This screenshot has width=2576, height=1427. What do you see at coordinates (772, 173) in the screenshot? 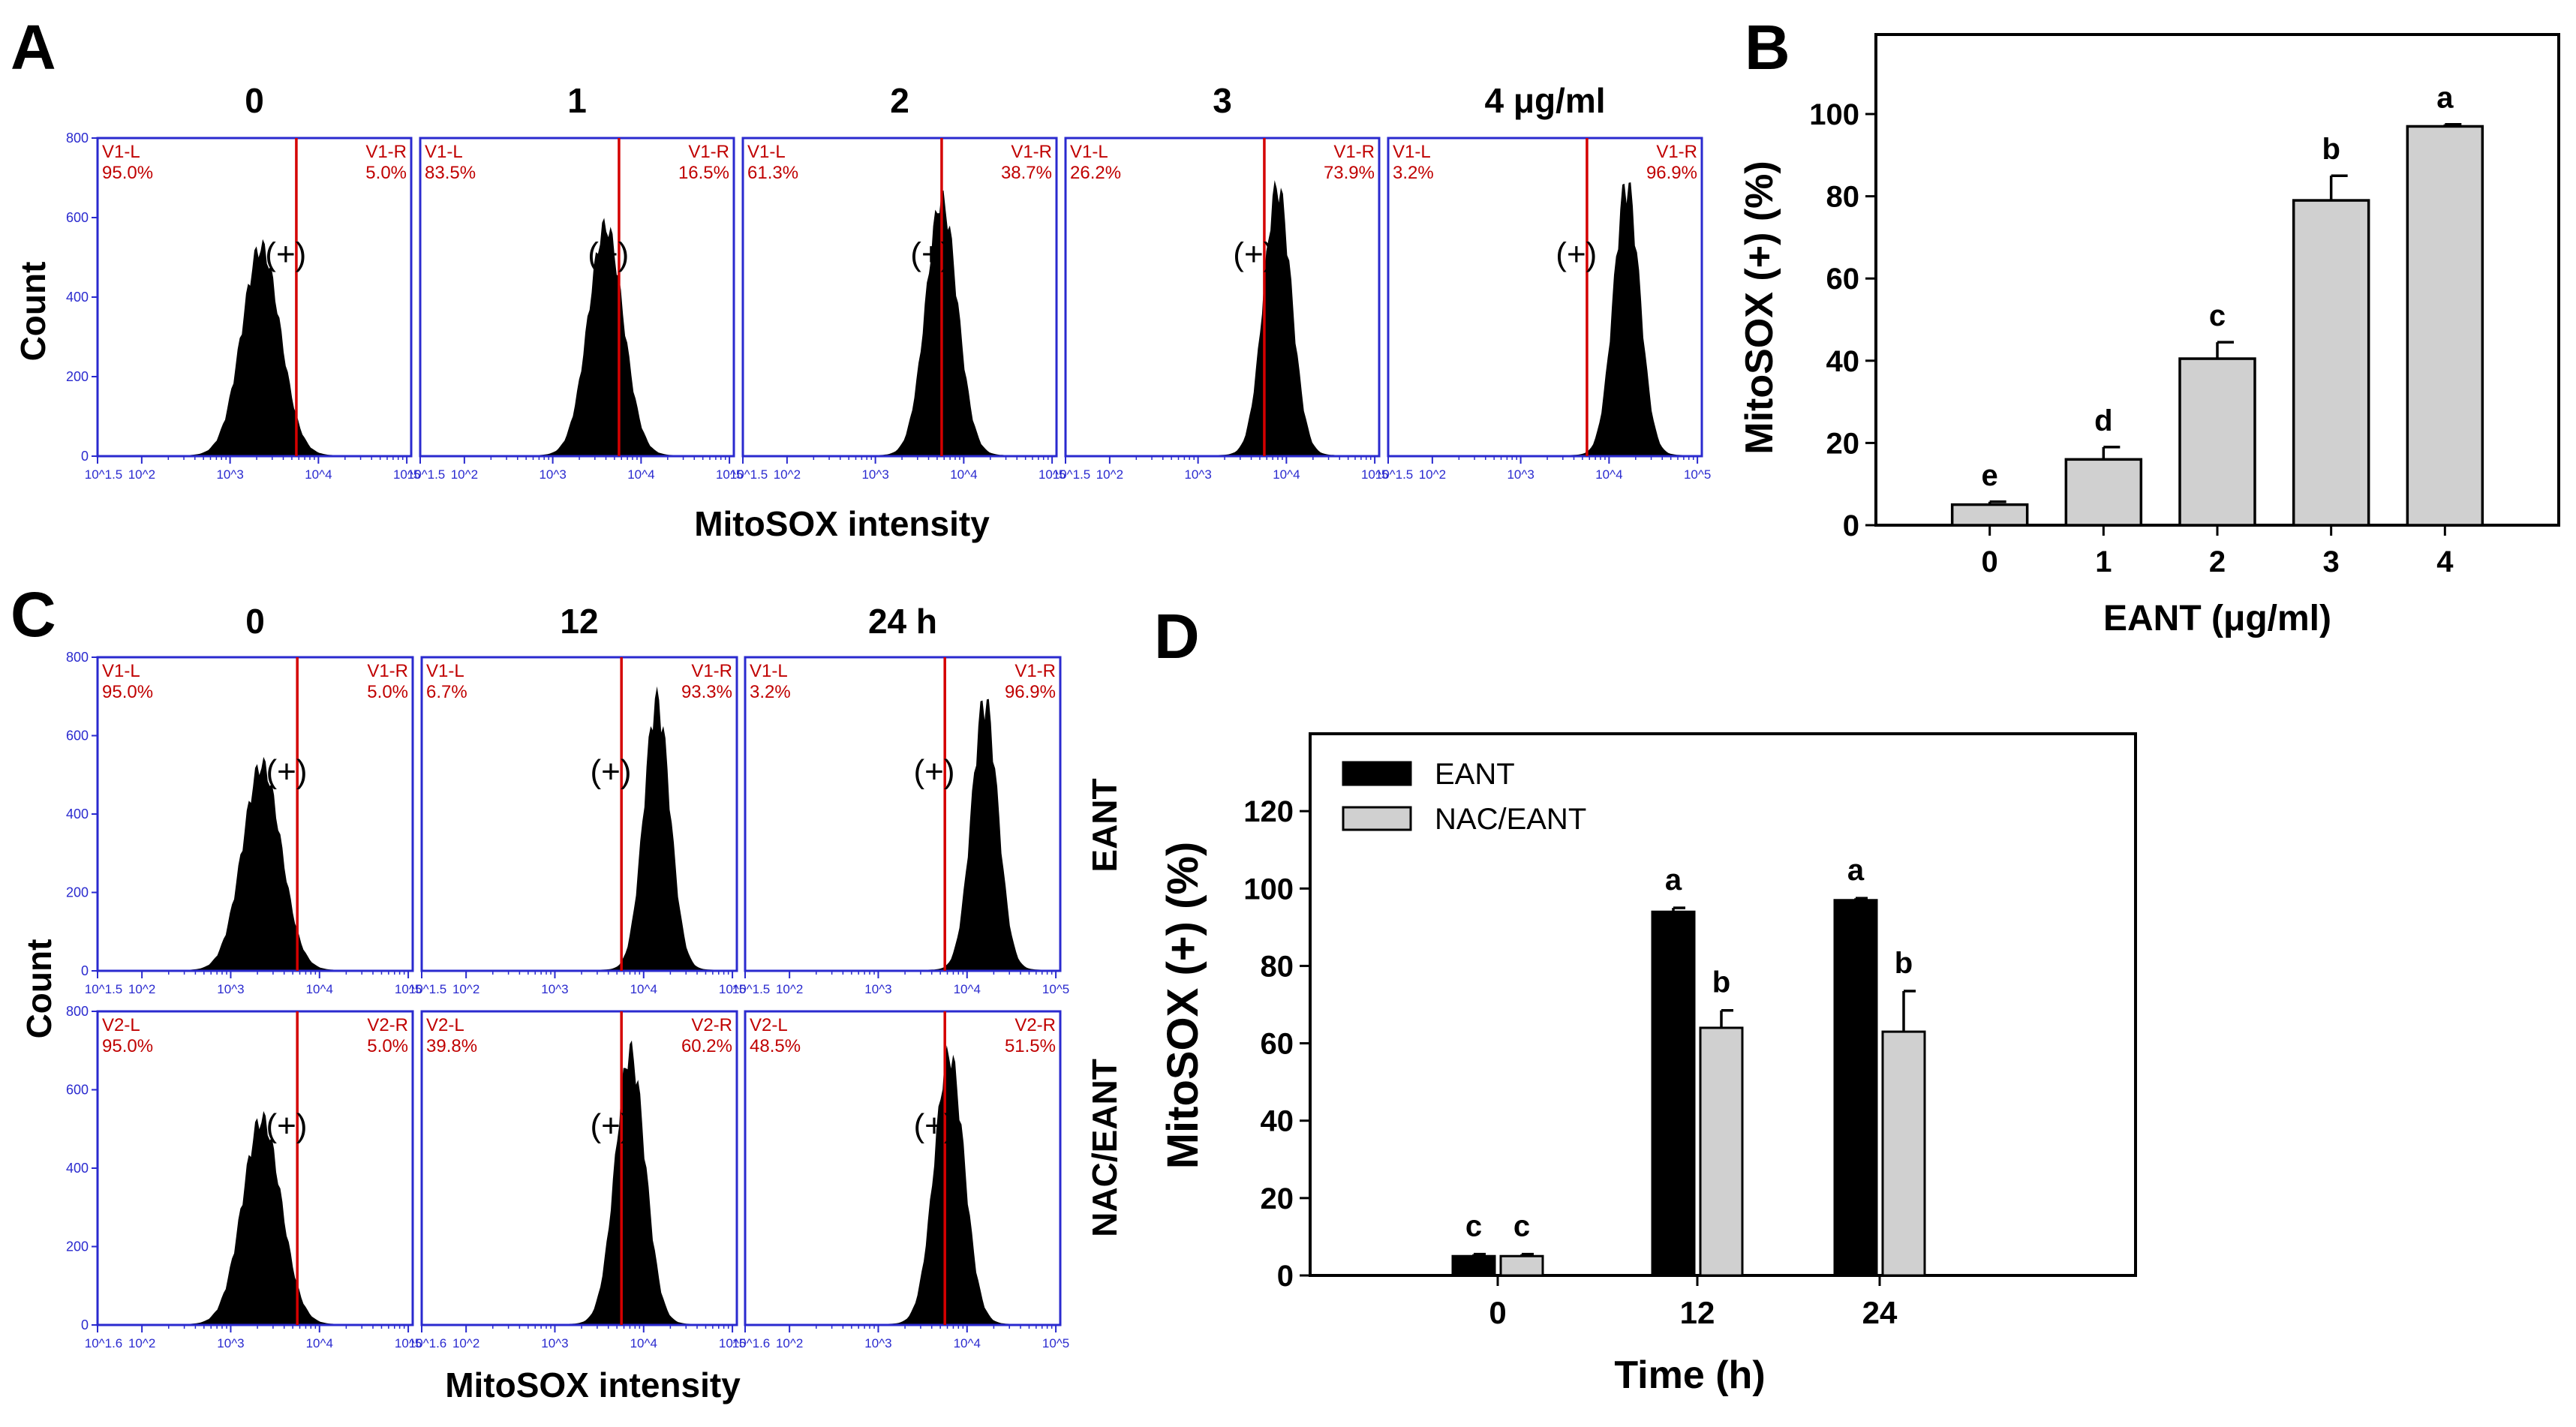
I see `gate-left-percent: 61.3%` at bounding box center [772, 173].